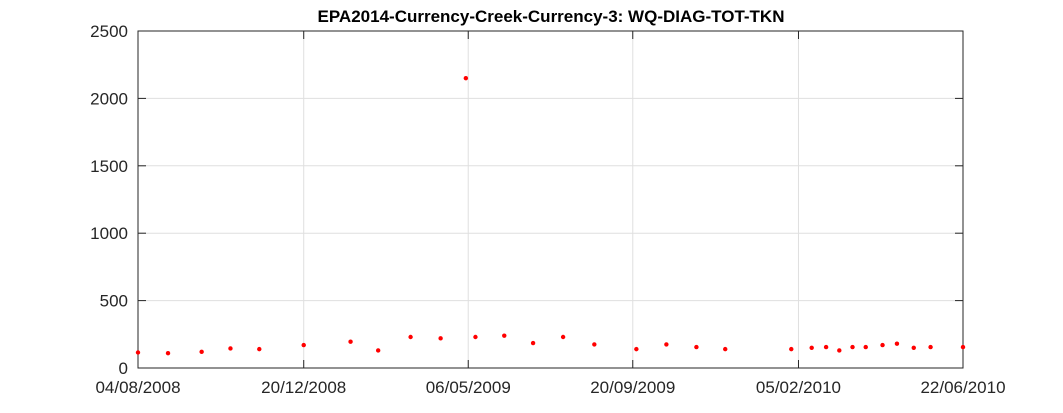 The height and width of the screenshot is (413, 1063). What do you see at coordinates (114, 301) in the screenshot?
I see `y-tick-label: 500` at bounding box center [114, 301].